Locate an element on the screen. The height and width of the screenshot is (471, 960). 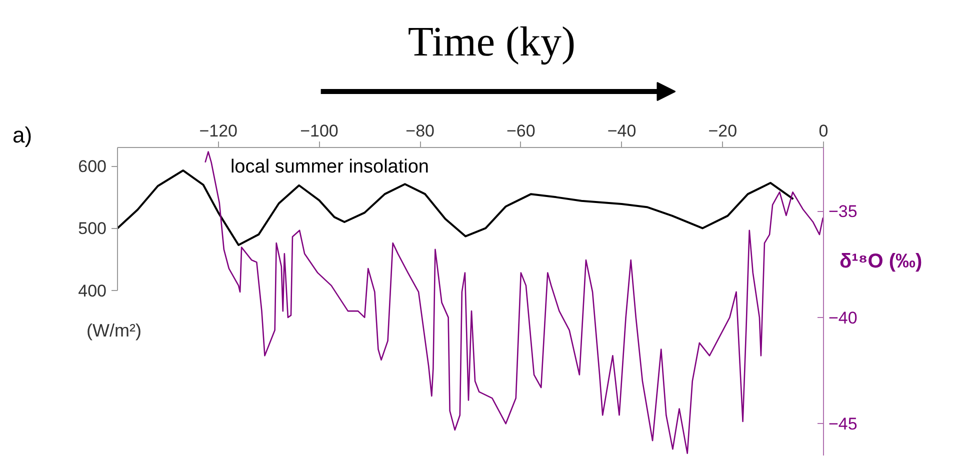
x-tick-label: −100 is located at coordinates (319, 131).